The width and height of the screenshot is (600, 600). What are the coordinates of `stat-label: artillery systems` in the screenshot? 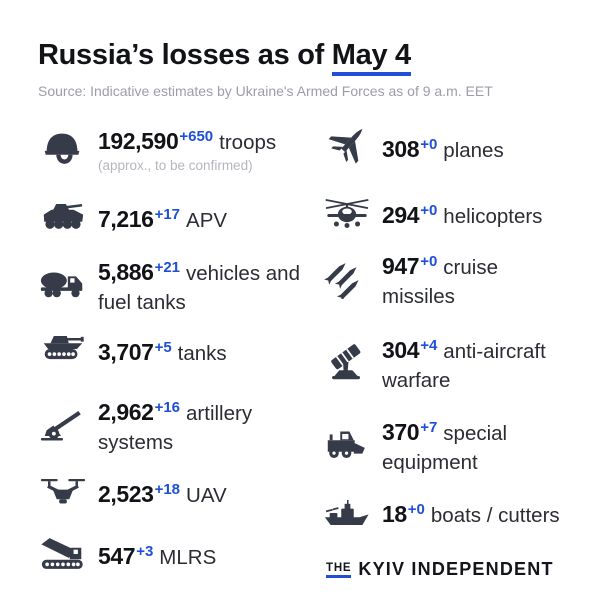 It's located at (175, 428).